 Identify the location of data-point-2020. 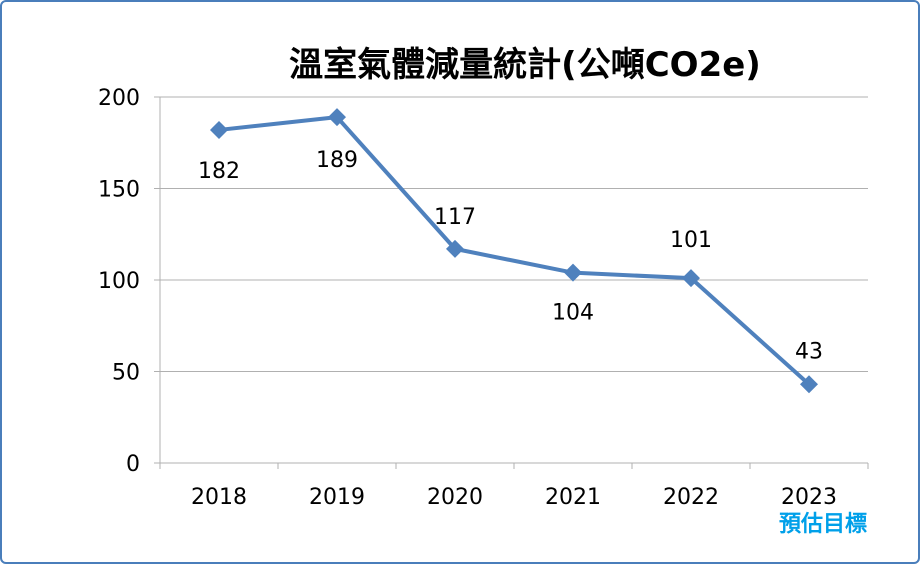
(455, 248).